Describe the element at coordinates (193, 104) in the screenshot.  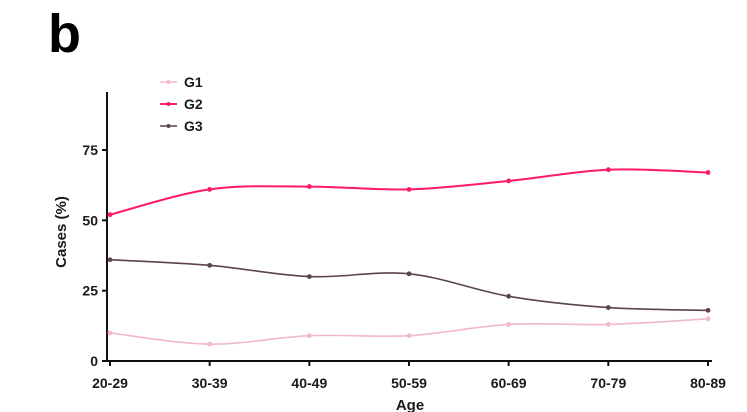
I see `legend-label-g2: G2` at that location.